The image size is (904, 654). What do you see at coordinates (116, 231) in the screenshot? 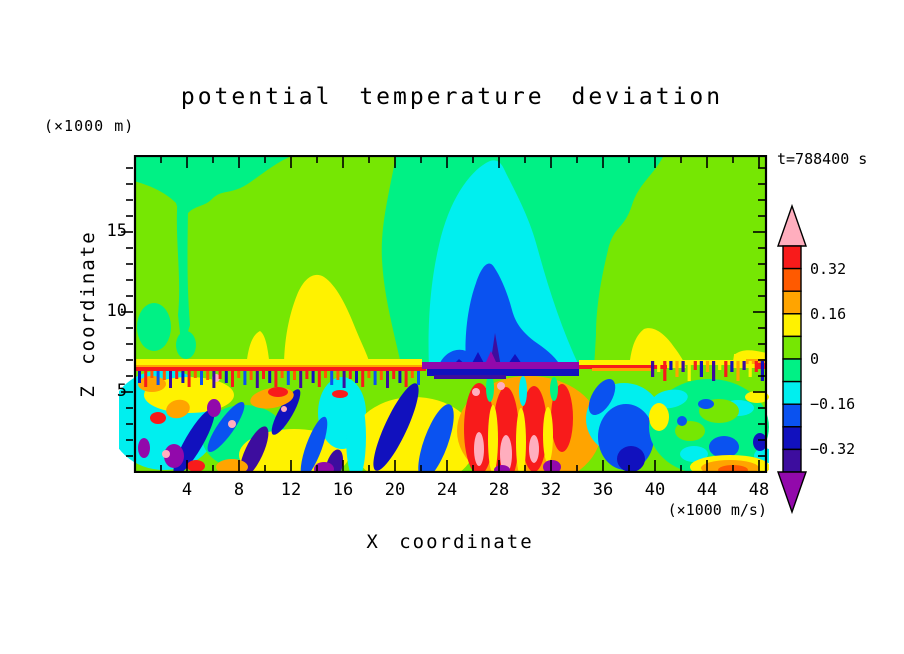
I see `z-tick-label: 15` at bounding box center [116, 231].